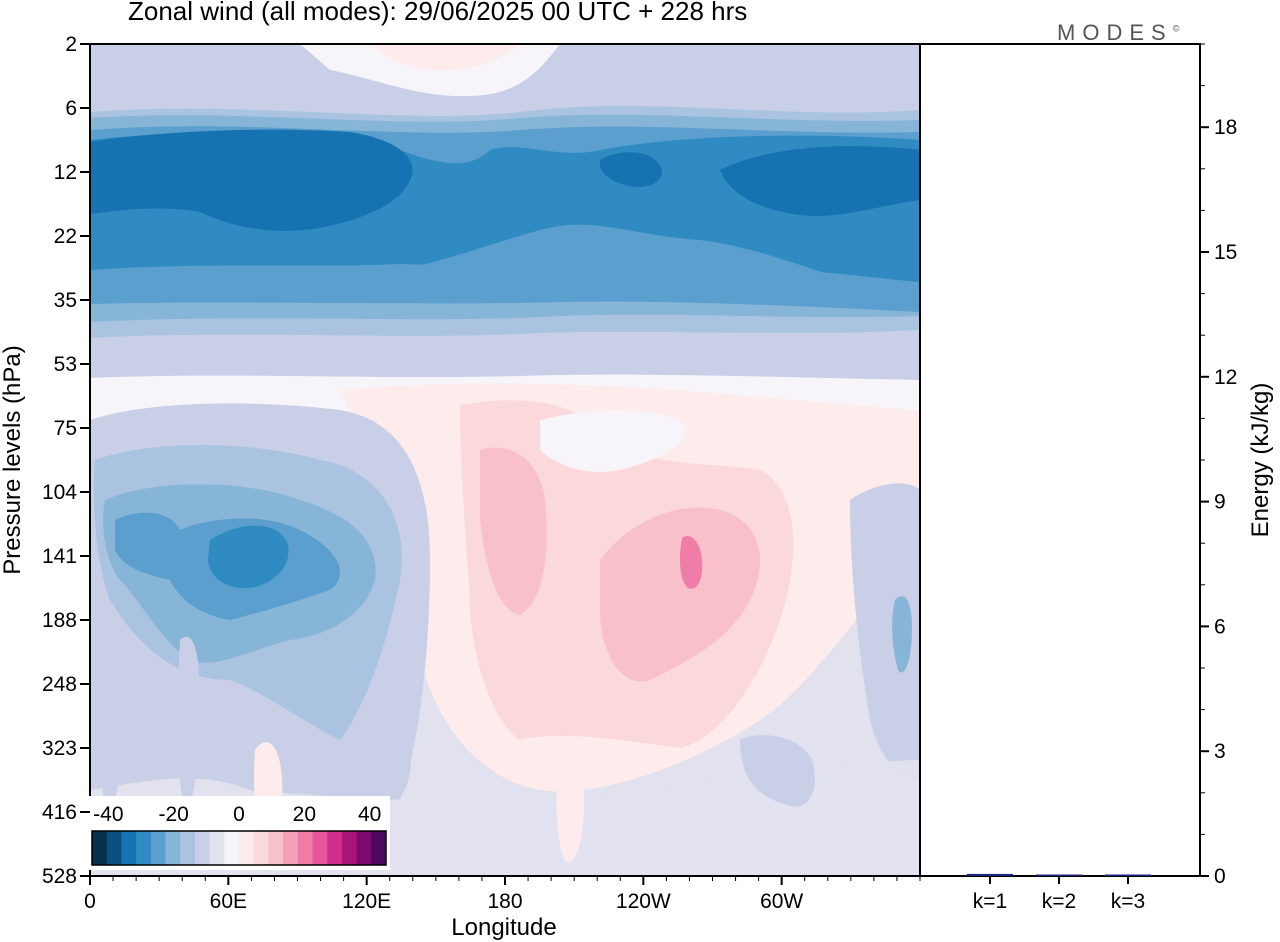 This screenshot has height=942, width=1280. I want to click on pressure-axis: 2 6 12 22 35 53 75 104 141 188 248 323 416 528, so click(66, 460).